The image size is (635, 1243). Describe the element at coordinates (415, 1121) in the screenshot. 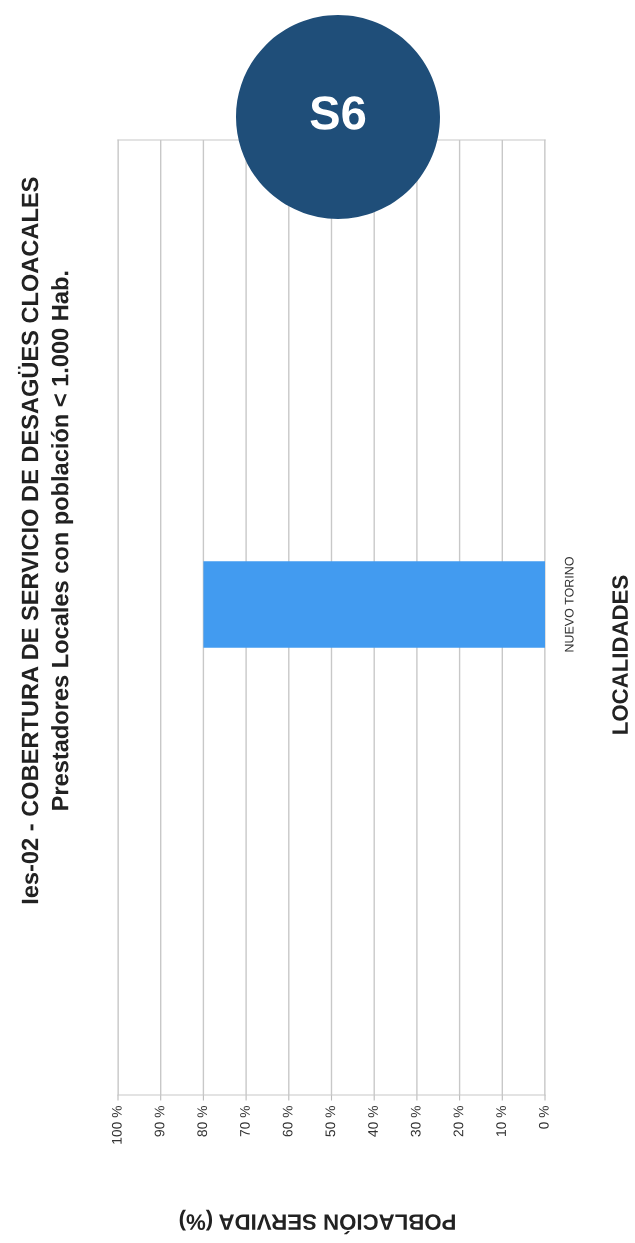

I see `x-tick-label: 30 %` at that location.